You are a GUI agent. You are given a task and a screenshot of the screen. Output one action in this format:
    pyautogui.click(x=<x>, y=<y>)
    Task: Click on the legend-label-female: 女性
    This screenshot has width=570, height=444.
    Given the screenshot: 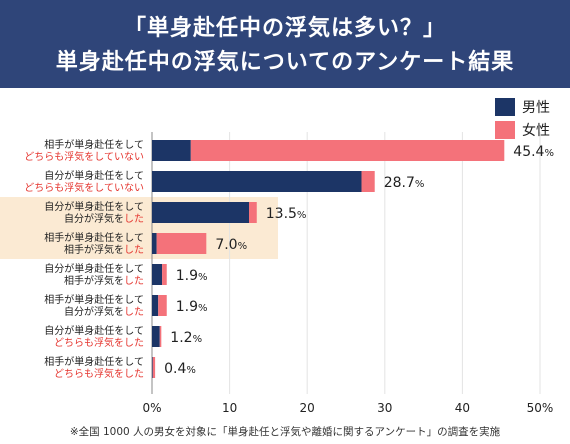 What is the action you would take?
    pyautogui.click(x=536, y=131)
    